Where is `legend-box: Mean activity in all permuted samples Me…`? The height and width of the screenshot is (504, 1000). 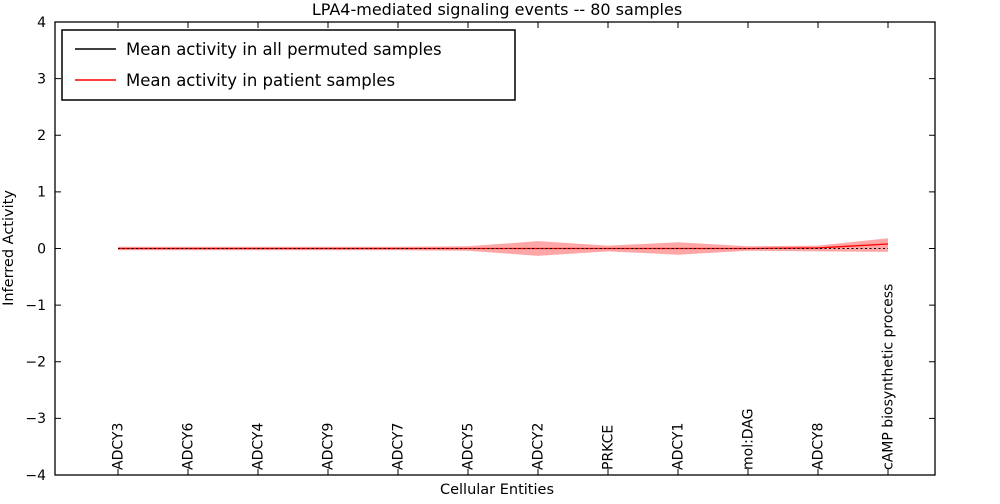 legend-box: Mean activity in all permuted samples Me… is located at coordinates (288, 65).